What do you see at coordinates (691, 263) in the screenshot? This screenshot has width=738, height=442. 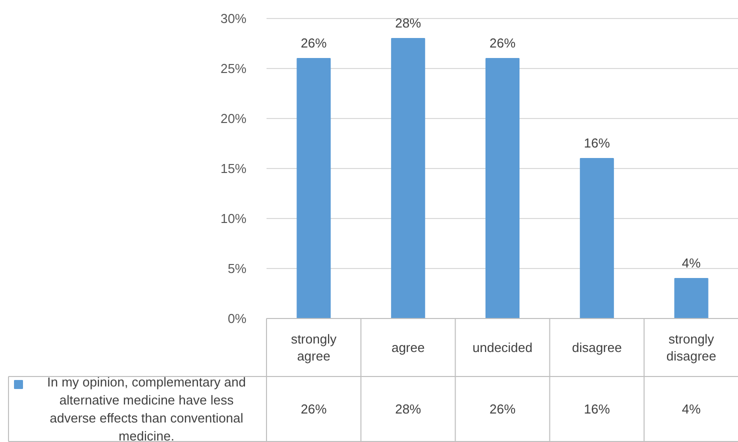 I see `text: 4%` at bounding box center [691, 263].